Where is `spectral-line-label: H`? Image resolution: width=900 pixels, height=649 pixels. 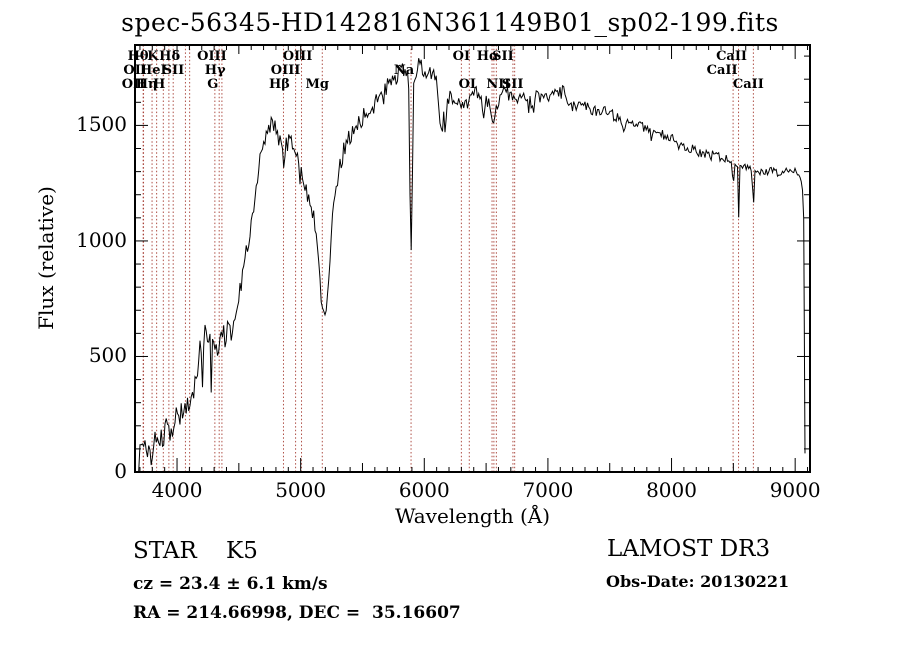
spectral-line-label: H is located at coordinates (159, 84).